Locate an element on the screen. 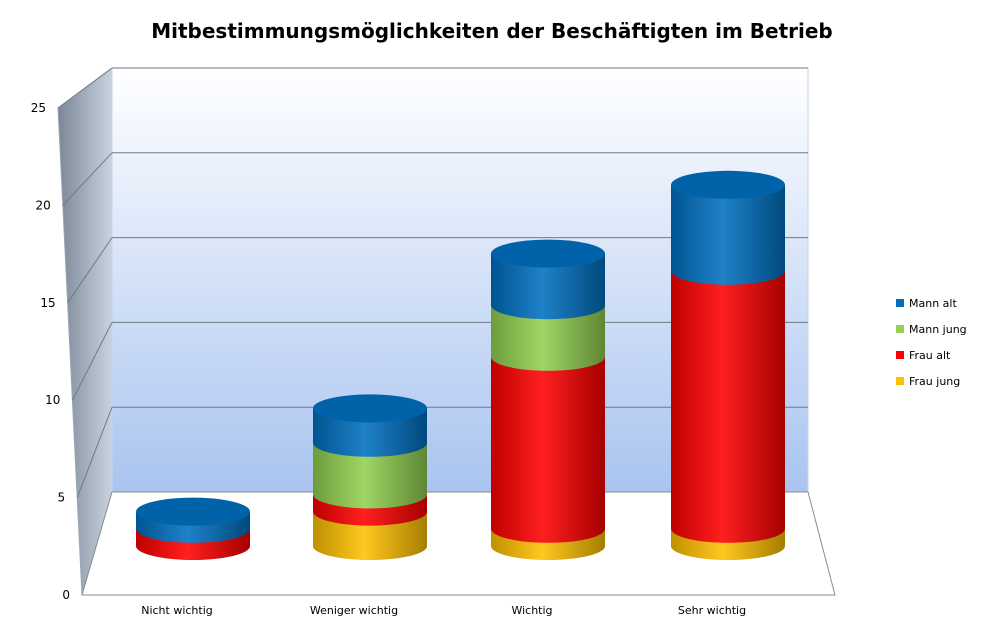  legend-item: Frau jung is located at coordinates (928, 381).